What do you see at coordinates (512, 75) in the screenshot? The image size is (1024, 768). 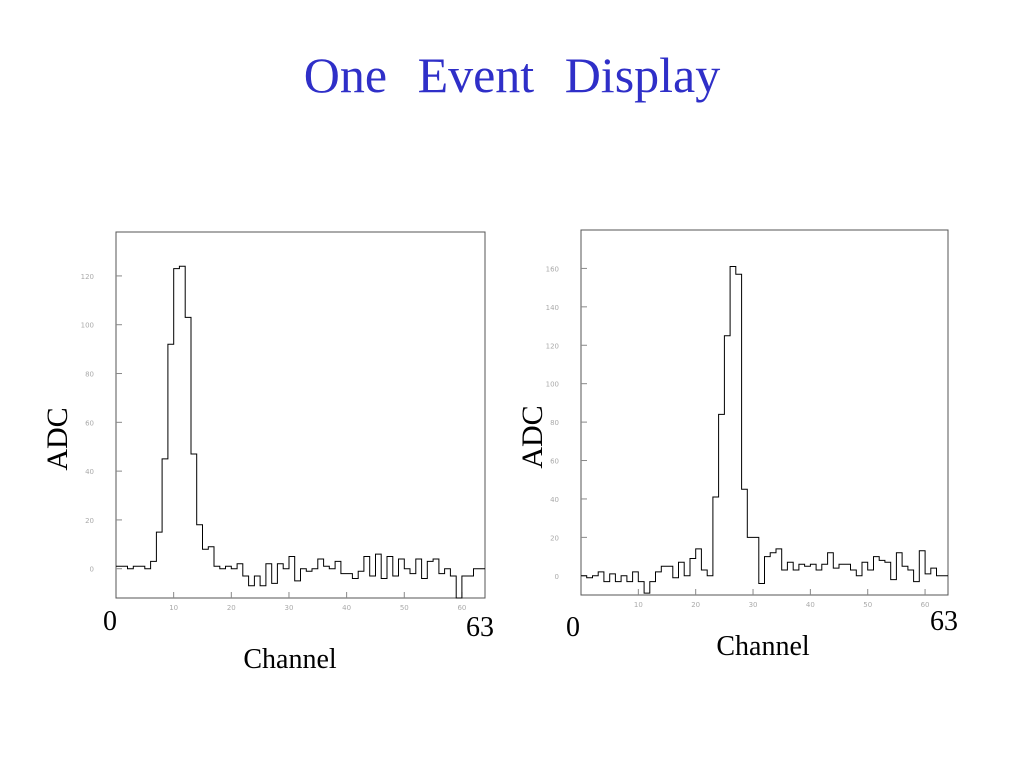 I see `slide-title: One Event Display` at bounding box center [512, 75].